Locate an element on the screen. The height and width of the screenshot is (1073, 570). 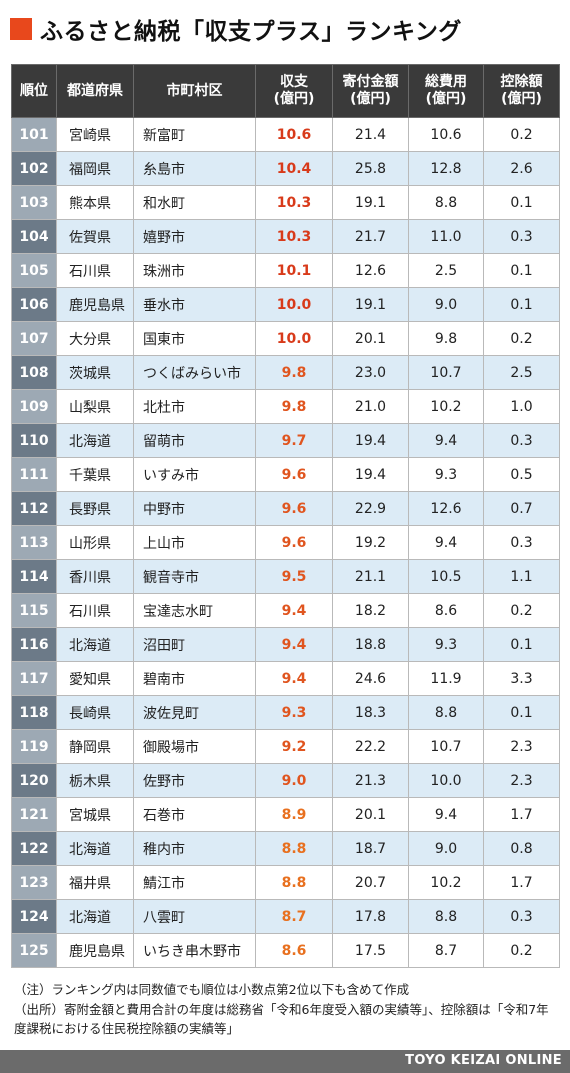
footer-brand: TOYO KEIZAI ONLINE is located at coordinates (483, 1060).